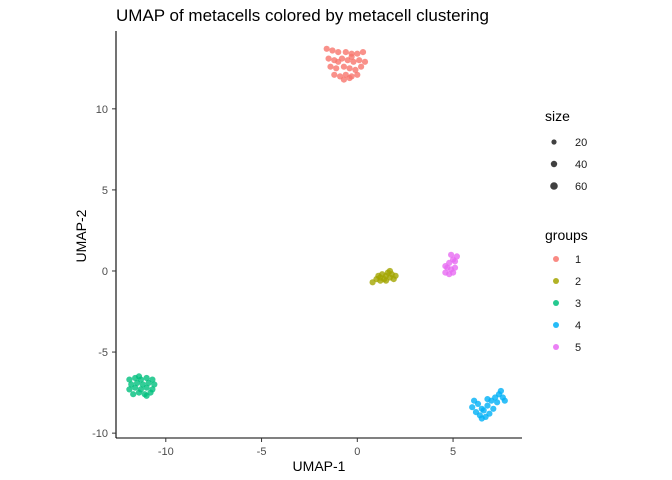 The height and width of the screenshot is (480, 672). What do you see at coordinates (105, 272) in the screenshot?
I see `y-tick-label: 0` at bounding box center [105, 272].